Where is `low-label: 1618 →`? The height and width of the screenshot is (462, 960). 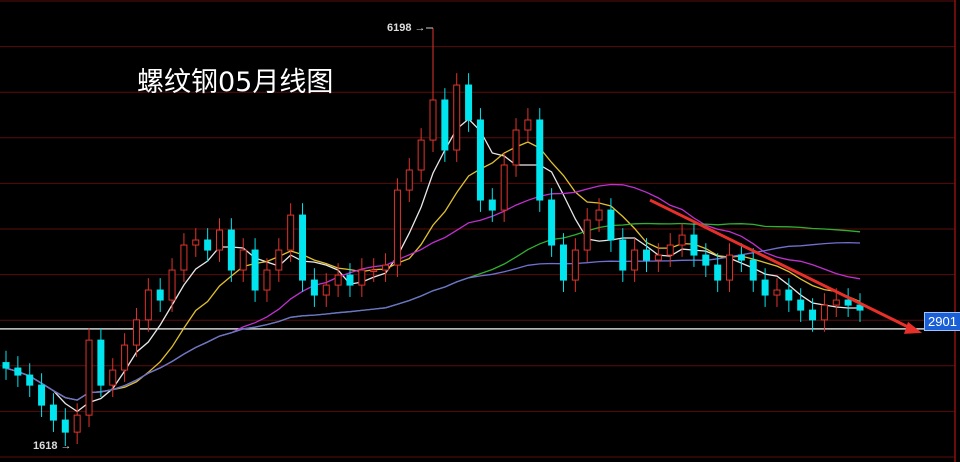 low-label: 1618 → is located at coordinates (52, 446).